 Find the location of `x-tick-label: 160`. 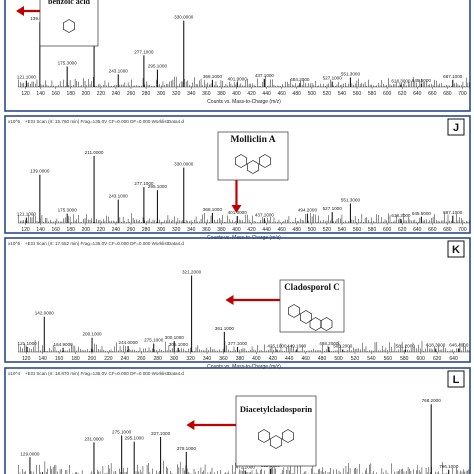

x-tick-label: 160 is located at coordinates (55, 230).